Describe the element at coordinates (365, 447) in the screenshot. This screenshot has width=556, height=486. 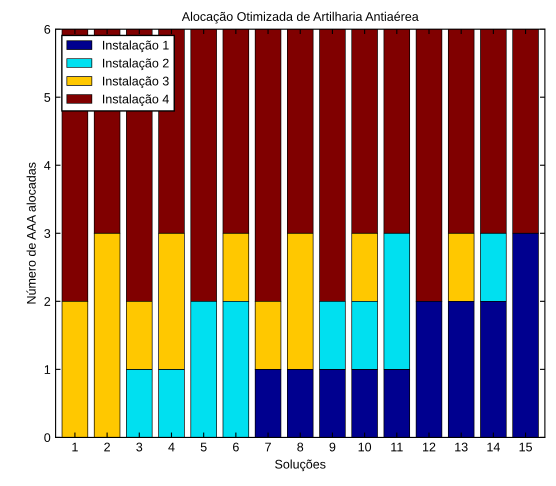
I see `x-tick-label: 10` at that location.